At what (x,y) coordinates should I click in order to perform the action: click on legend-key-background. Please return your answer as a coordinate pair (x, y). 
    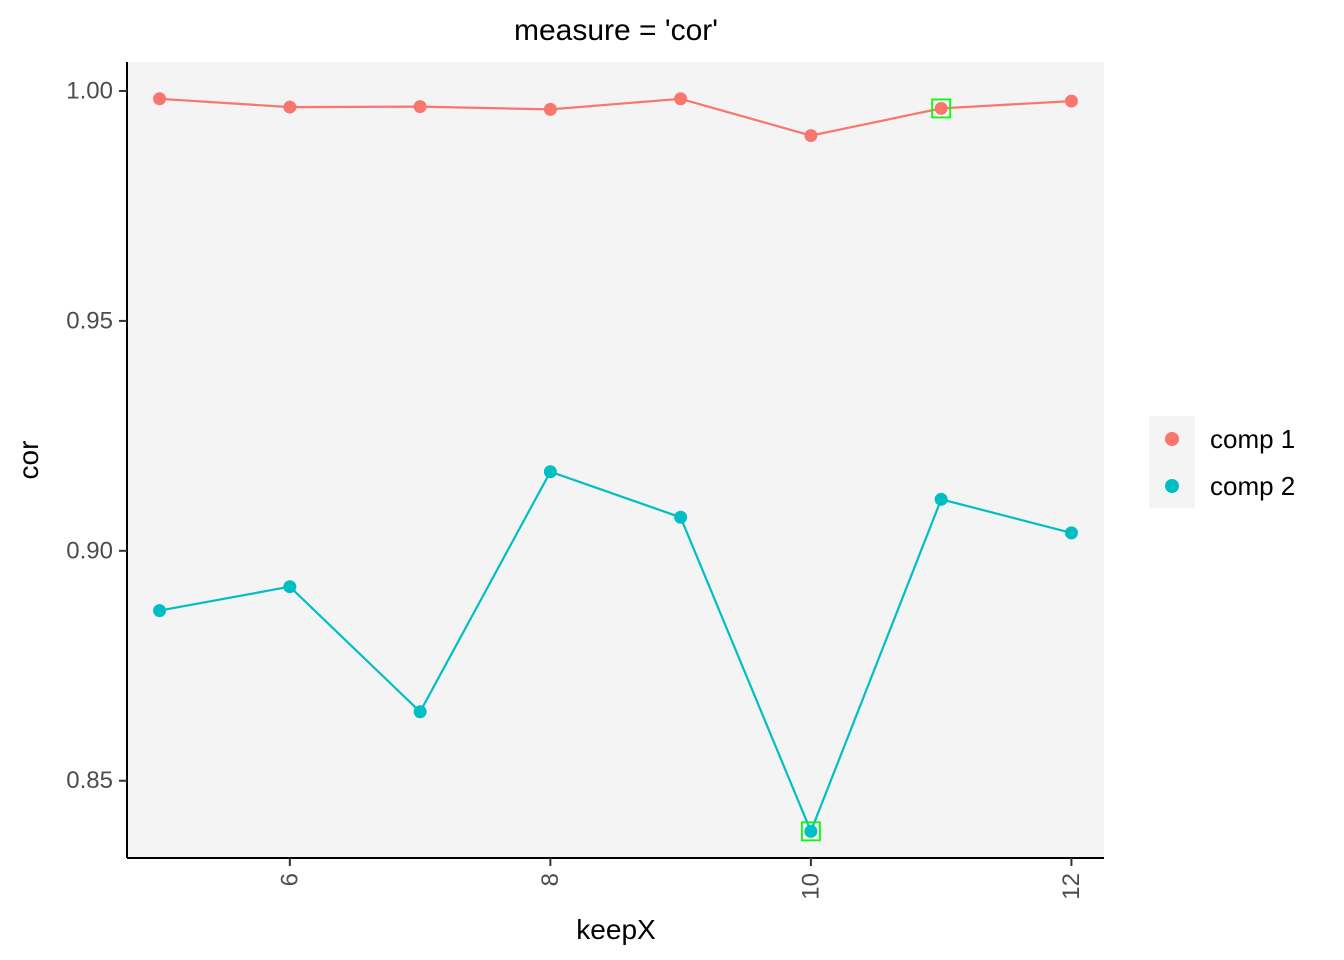
    Looking at the image, I should click on (1172, 462).